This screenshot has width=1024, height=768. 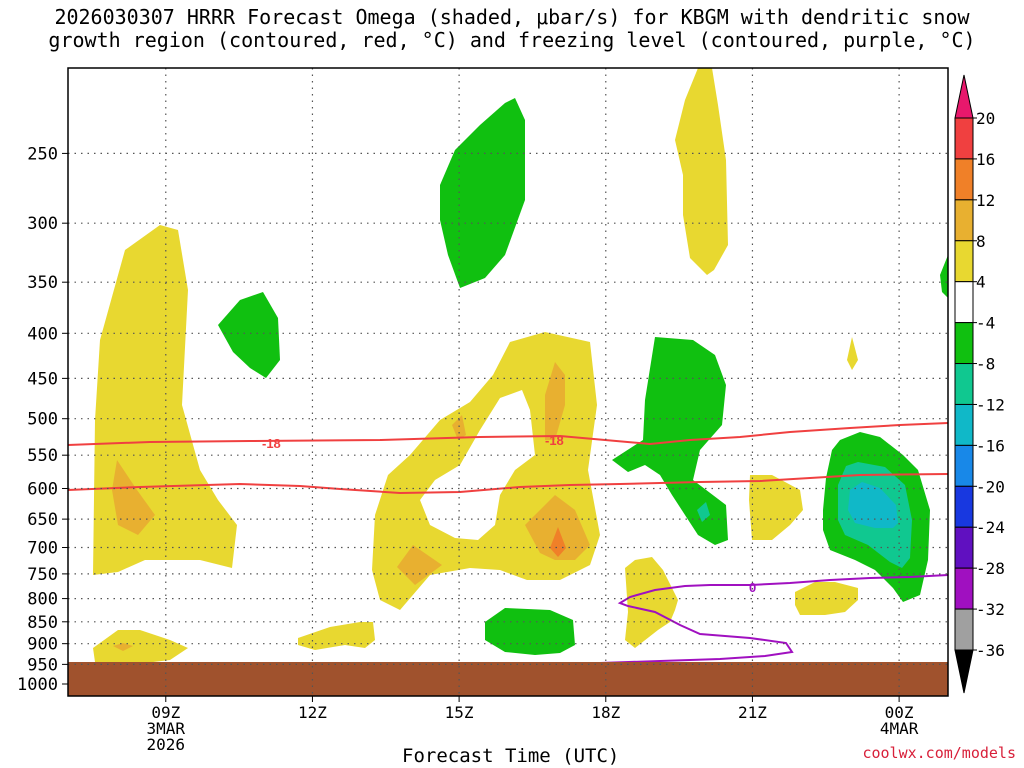 I want to click on freezing-level-contour, so click(x=742, y=620).